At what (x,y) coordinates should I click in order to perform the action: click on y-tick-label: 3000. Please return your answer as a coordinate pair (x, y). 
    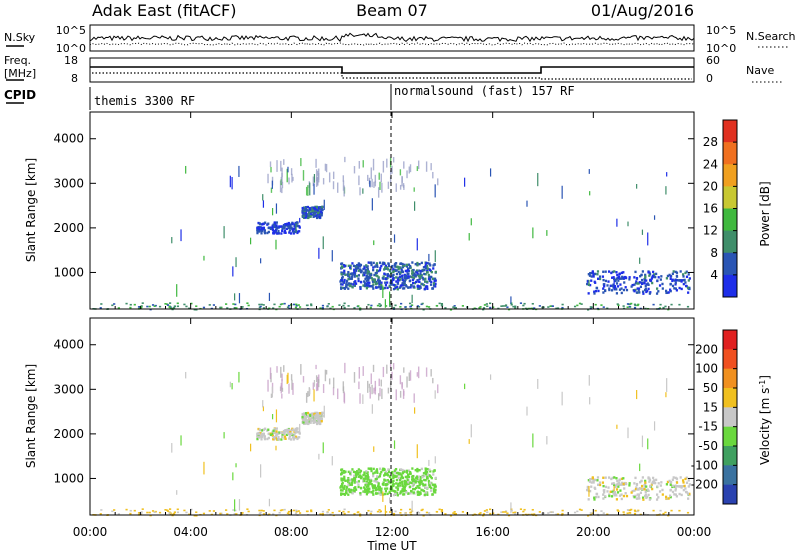
    Looking at the image, I should click on (68, 183).